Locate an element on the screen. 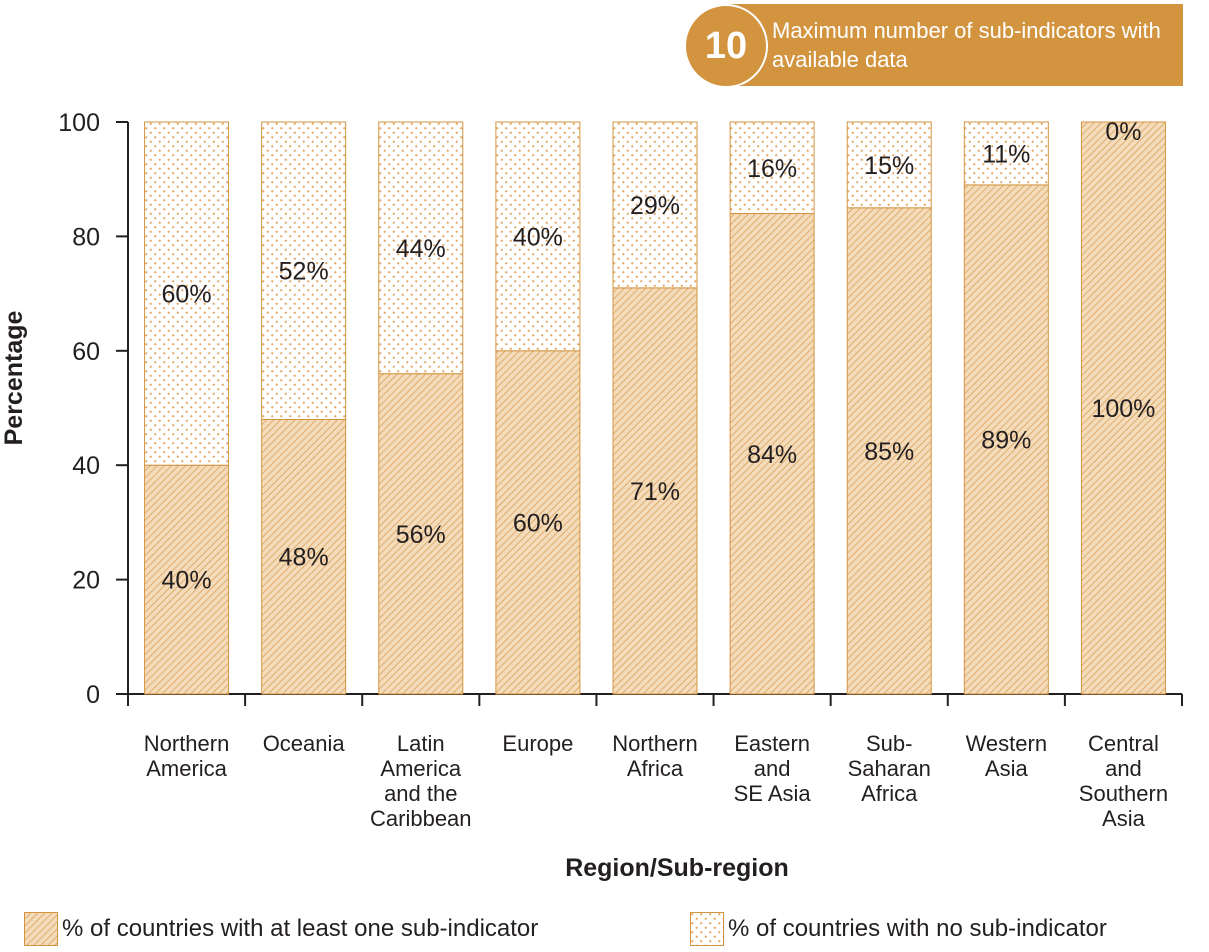 The width and height of the screenshot is (1209, 952). data-label-no-sub-indicator: 52% is located at coordinates (304, 272).